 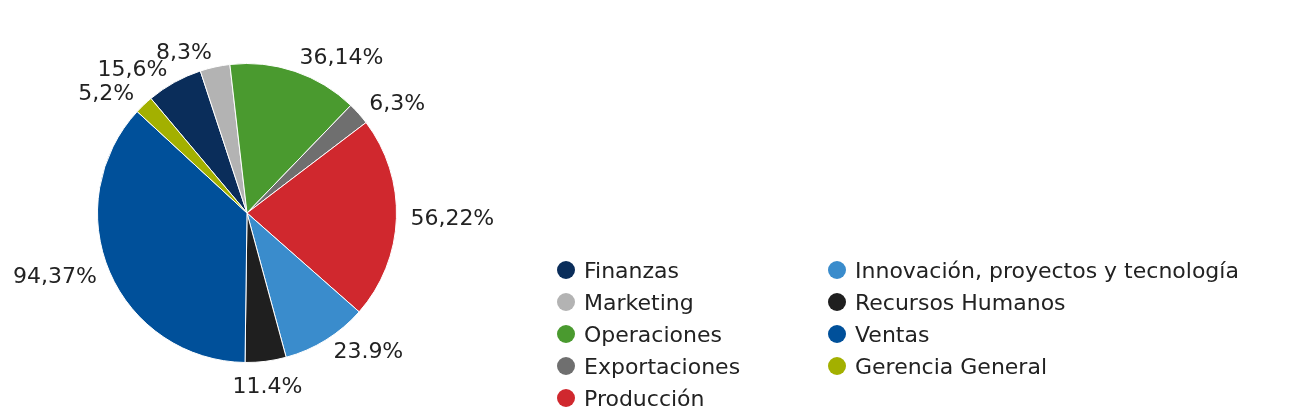 I want to click on legend-label: Marketing, so click(x=639, y=302).